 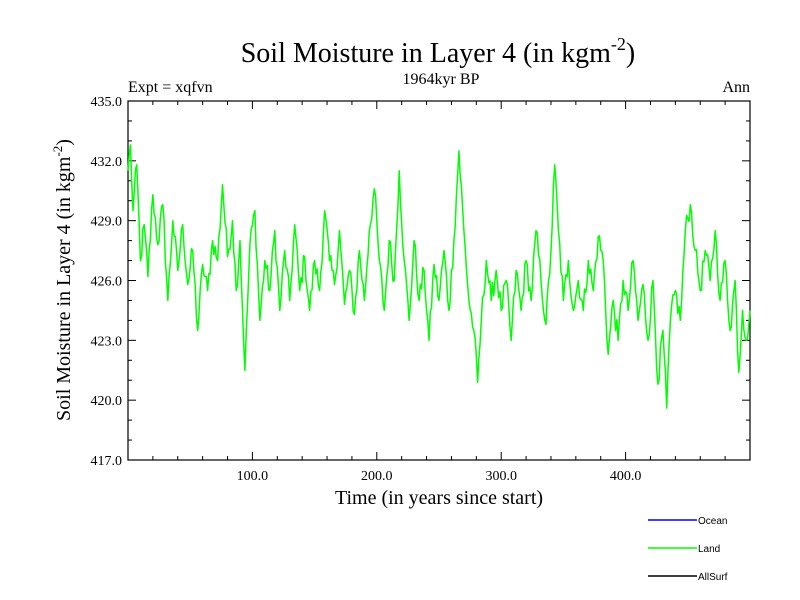 What do you see at coordinates (618, 44) in the screenshot?
I see `chart-title-sup: -2` at bounding box center [618, 44].